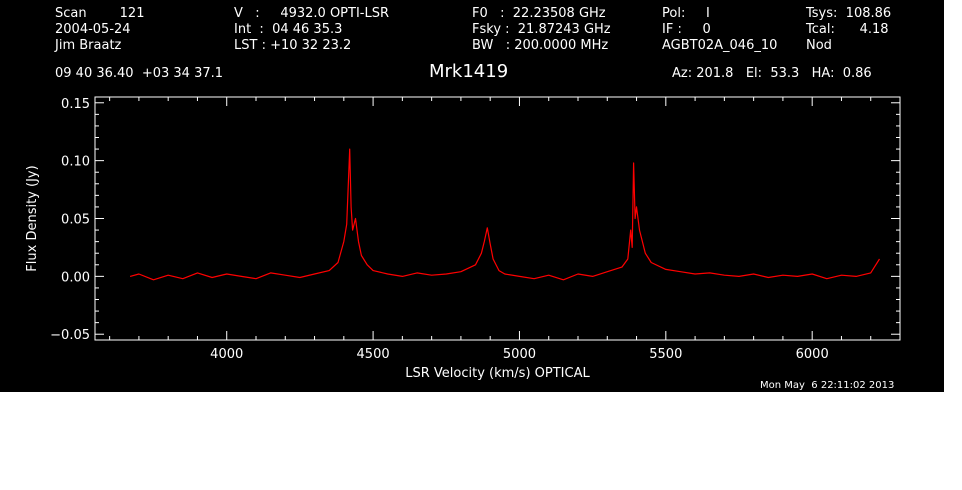 This screenshot has width=962, height=490. What do you see at coordinates (519, 354) in the screenshot?
I see `x-tick-label: 5000` at bounding box center [519, 354].